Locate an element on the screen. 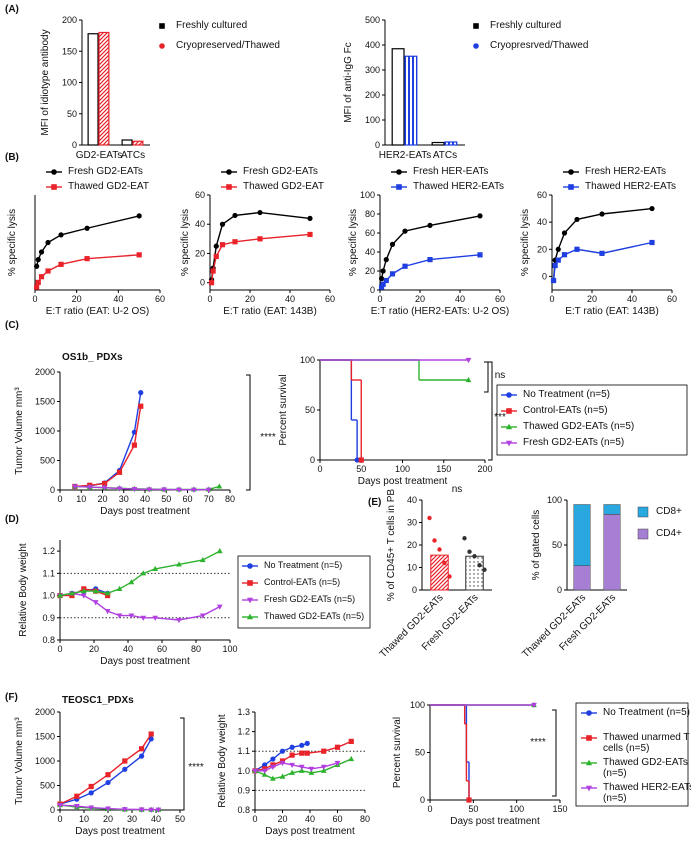  x-tick-label: 10 is located at coordinates (81, 499).